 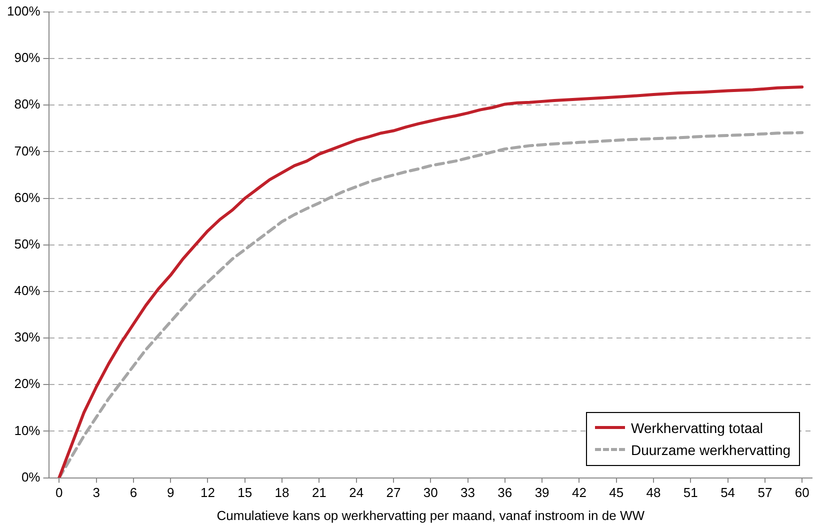 I want to click on x-tick-label: 24, so click(x=356, y=492).